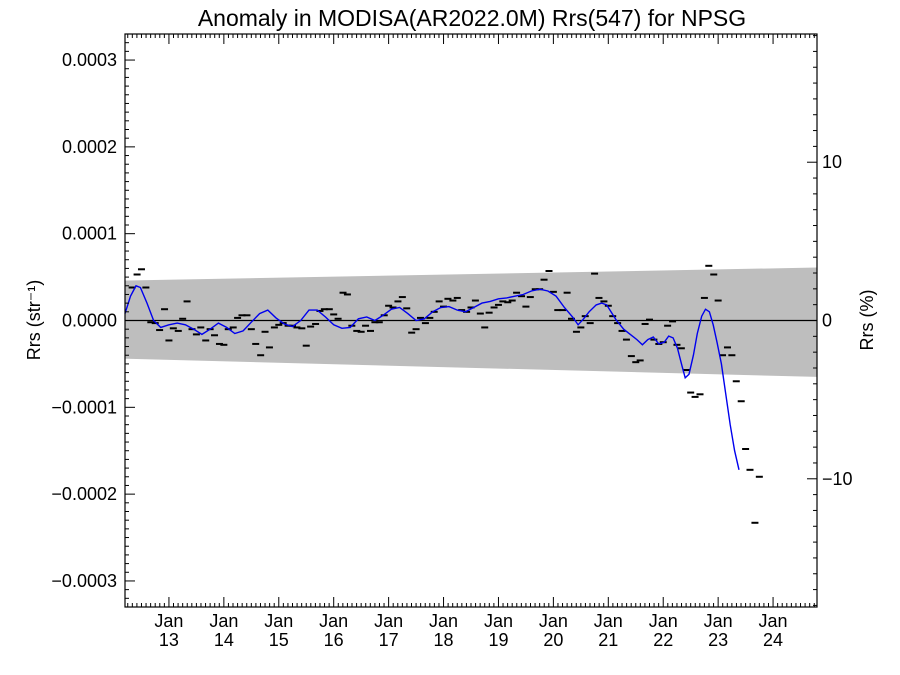  What do you see at coordinates (773, 640) in the screenshot?
I see `x-tick-label-year: 24` at bounding box center [773, 640].